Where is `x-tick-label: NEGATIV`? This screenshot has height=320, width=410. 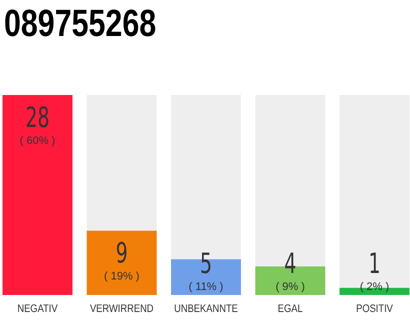
x-tick-label: NEGATIV is located at coordinates (37, 309).